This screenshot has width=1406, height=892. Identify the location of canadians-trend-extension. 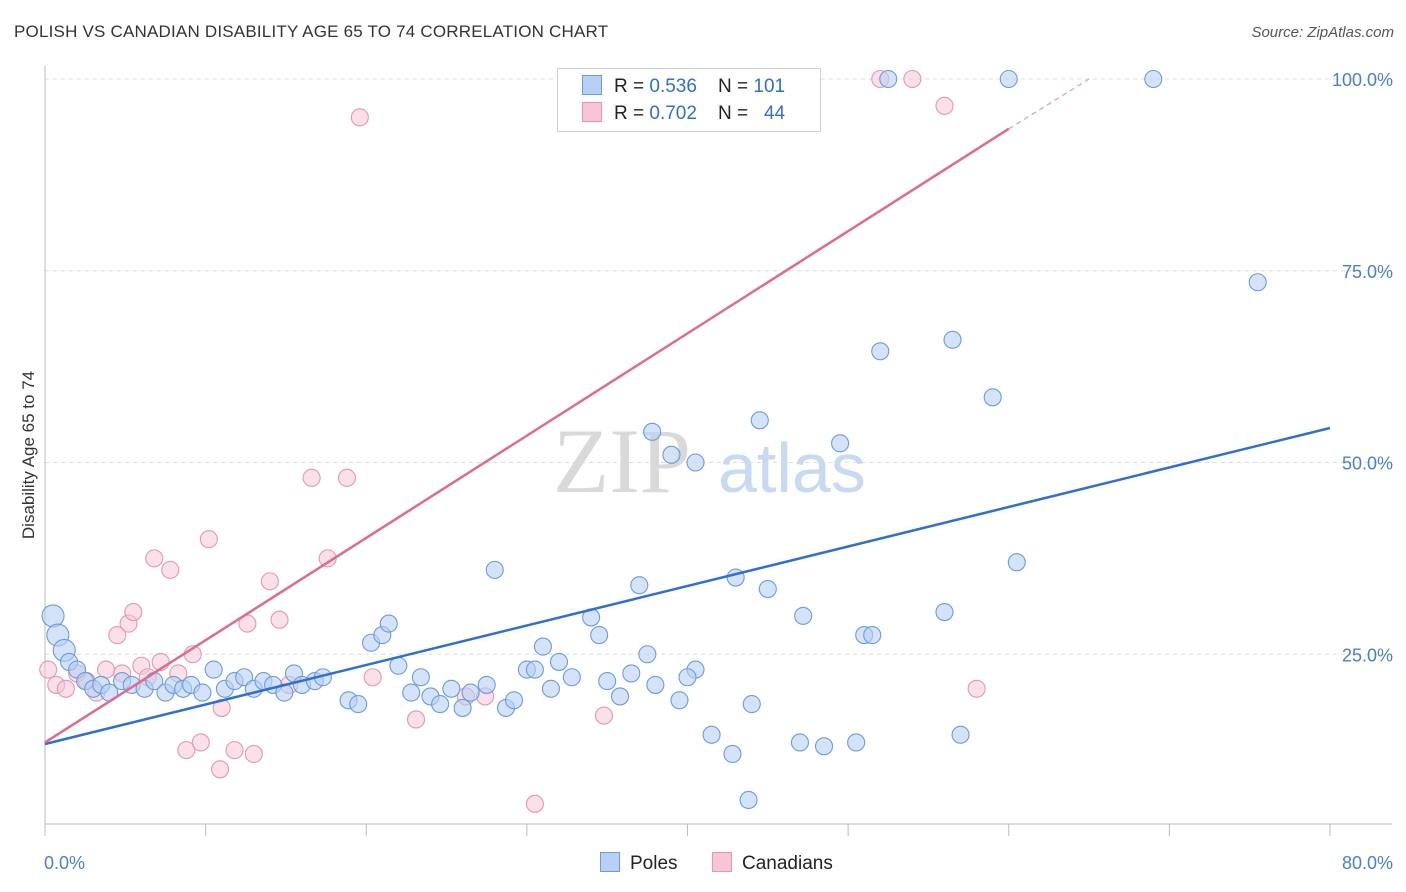
(1049, 104).